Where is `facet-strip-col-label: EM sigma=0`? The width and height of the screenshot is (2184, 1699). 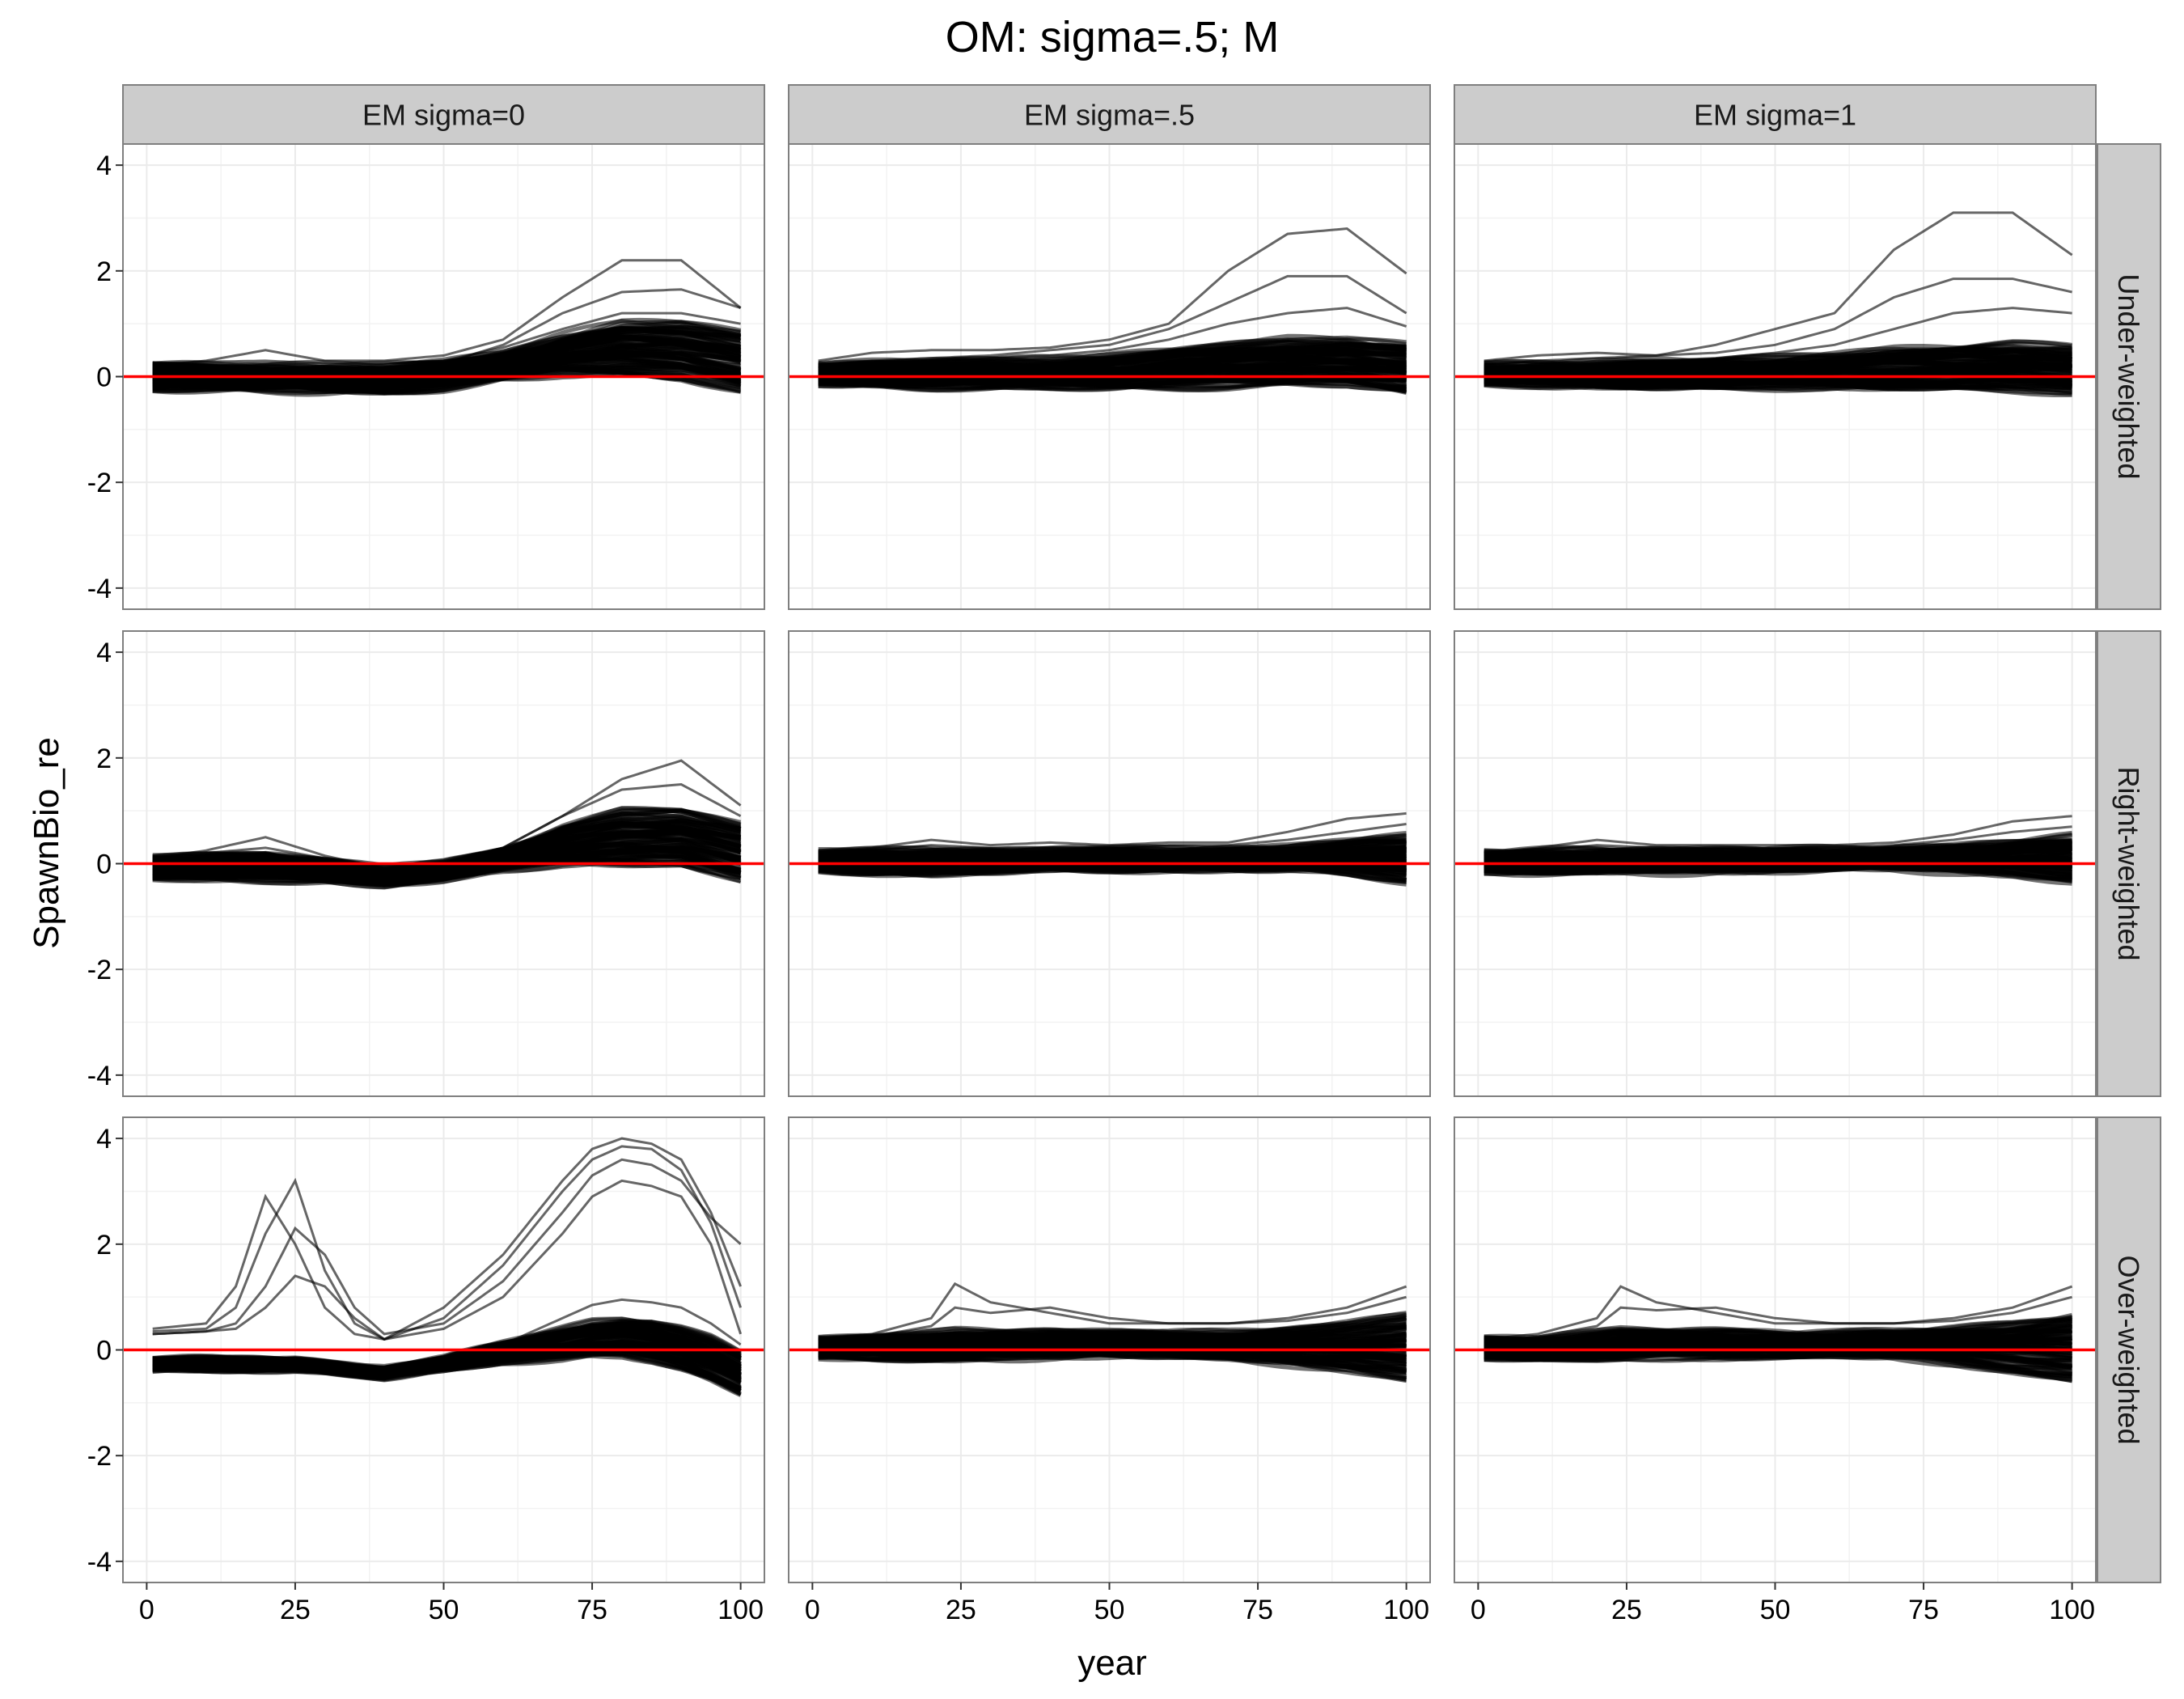 facet-strip-col-label: EM sigma=0 is located at coordinates (443, 115).